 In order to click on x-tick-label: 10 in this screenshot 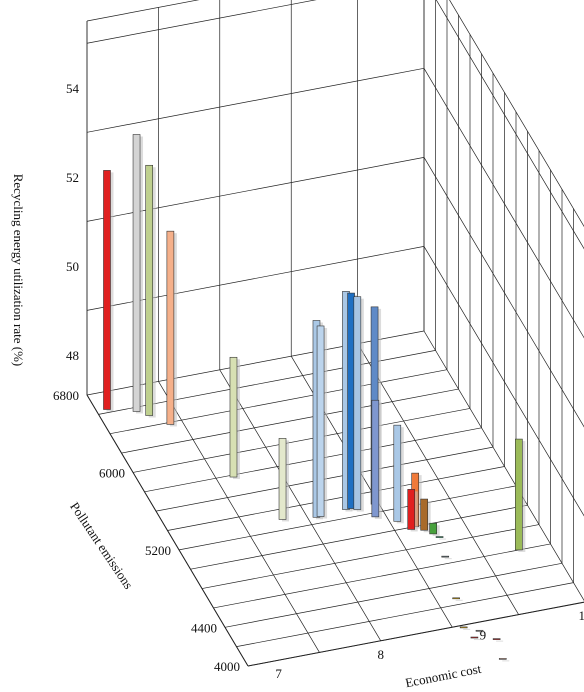, I will do `click(581, 615)`.